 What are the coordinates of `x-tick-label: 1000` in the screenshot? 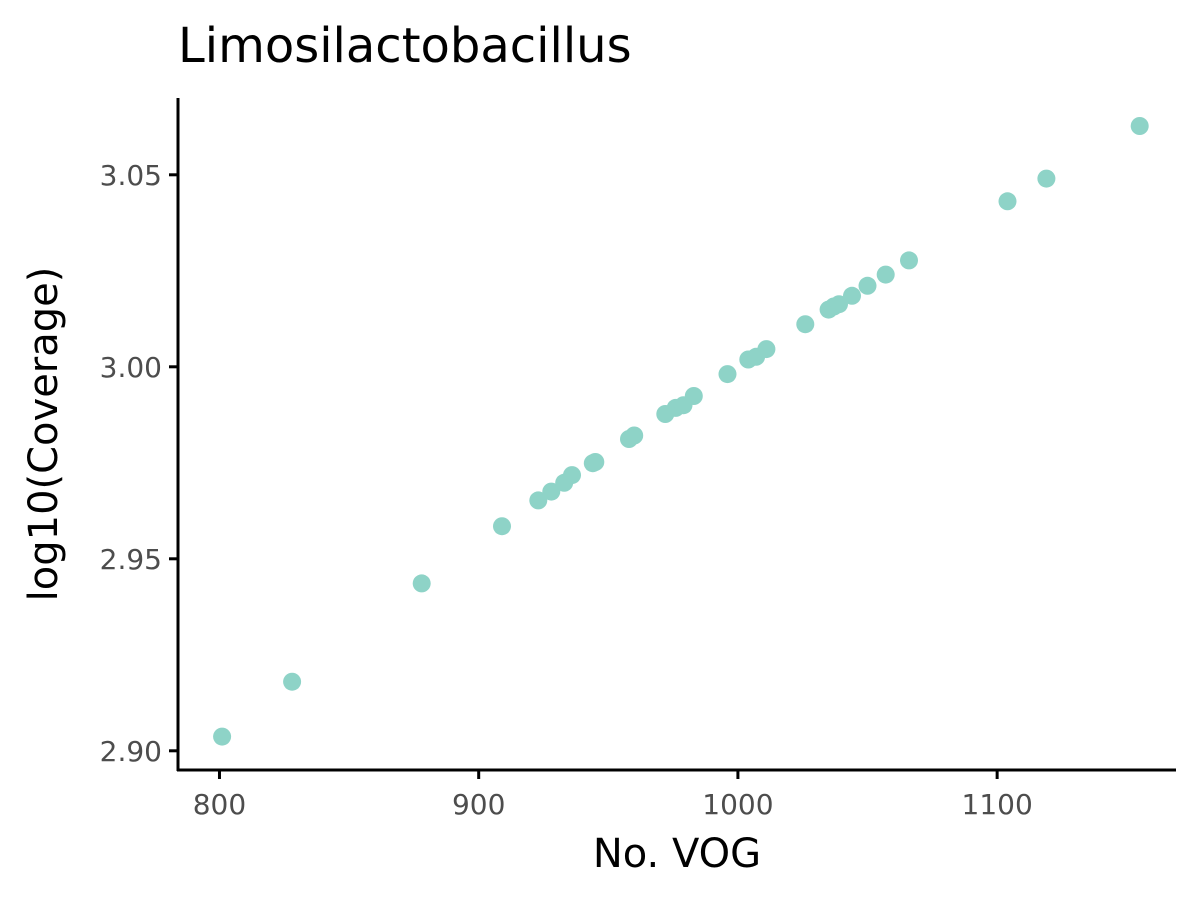 It's located at (737, 804).